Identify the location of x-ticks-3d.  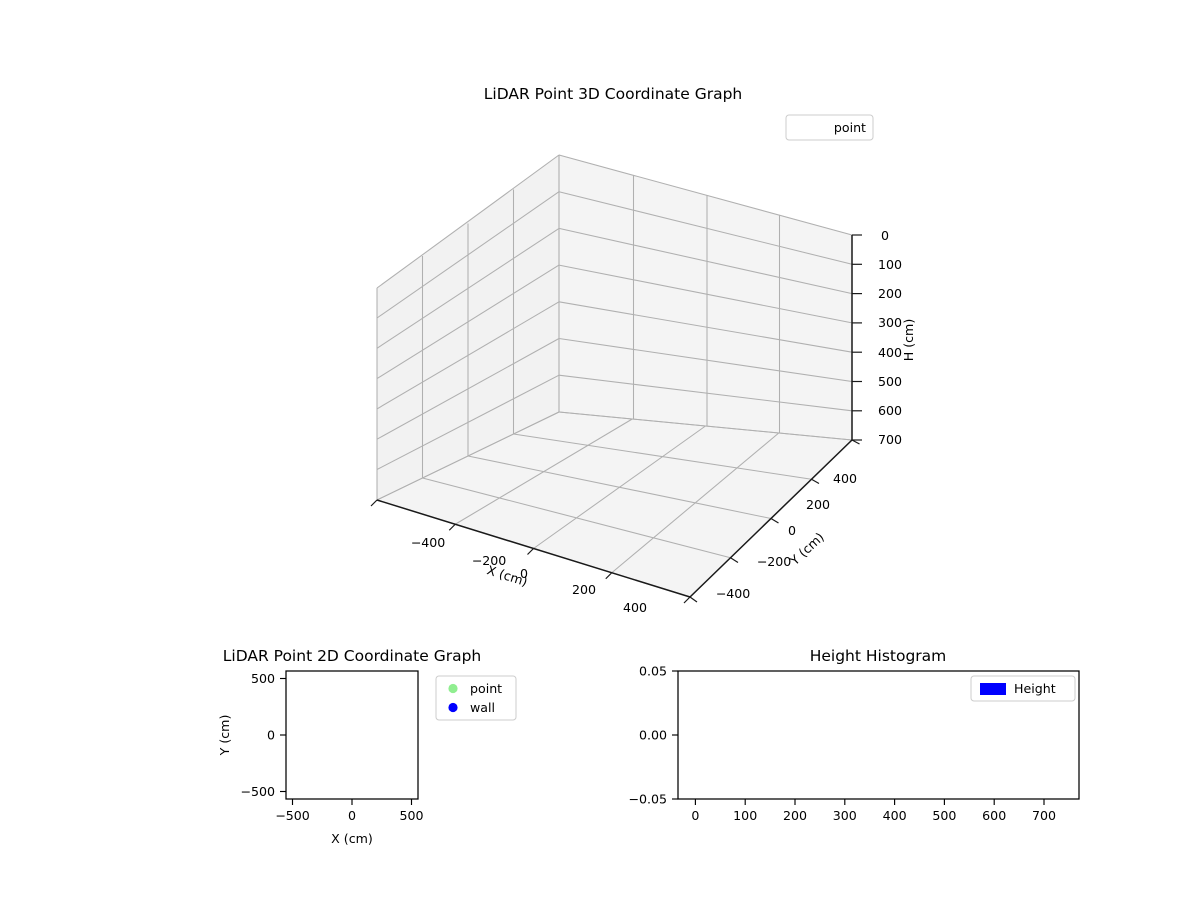
(530, 551).